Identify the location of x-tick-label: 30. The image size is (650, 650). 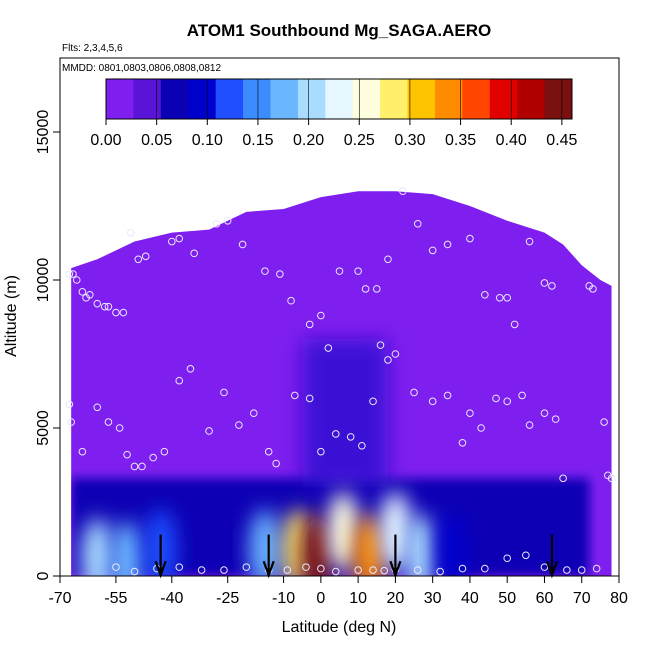
(433, 598).